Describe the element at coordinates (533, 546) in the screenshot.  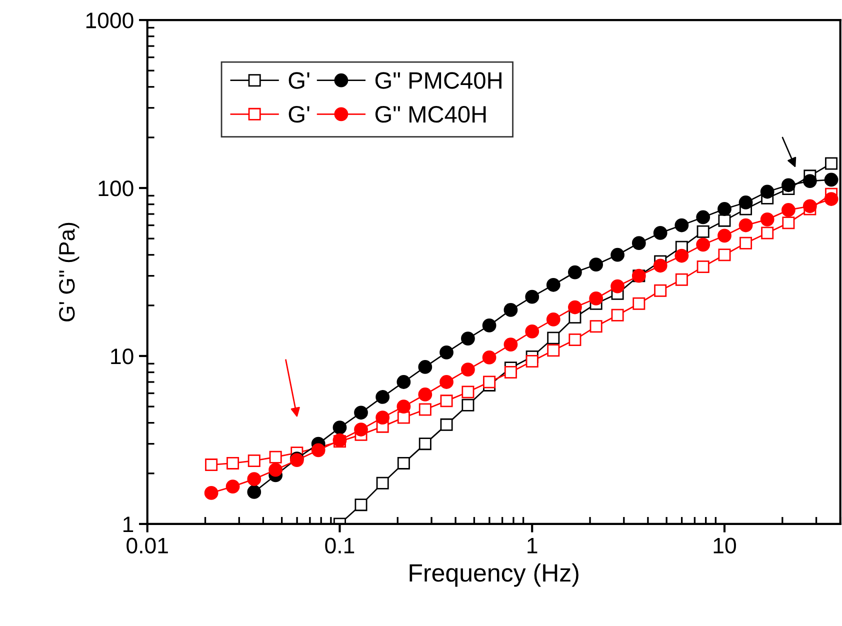
I see `x-tick-label: 1` at that location.